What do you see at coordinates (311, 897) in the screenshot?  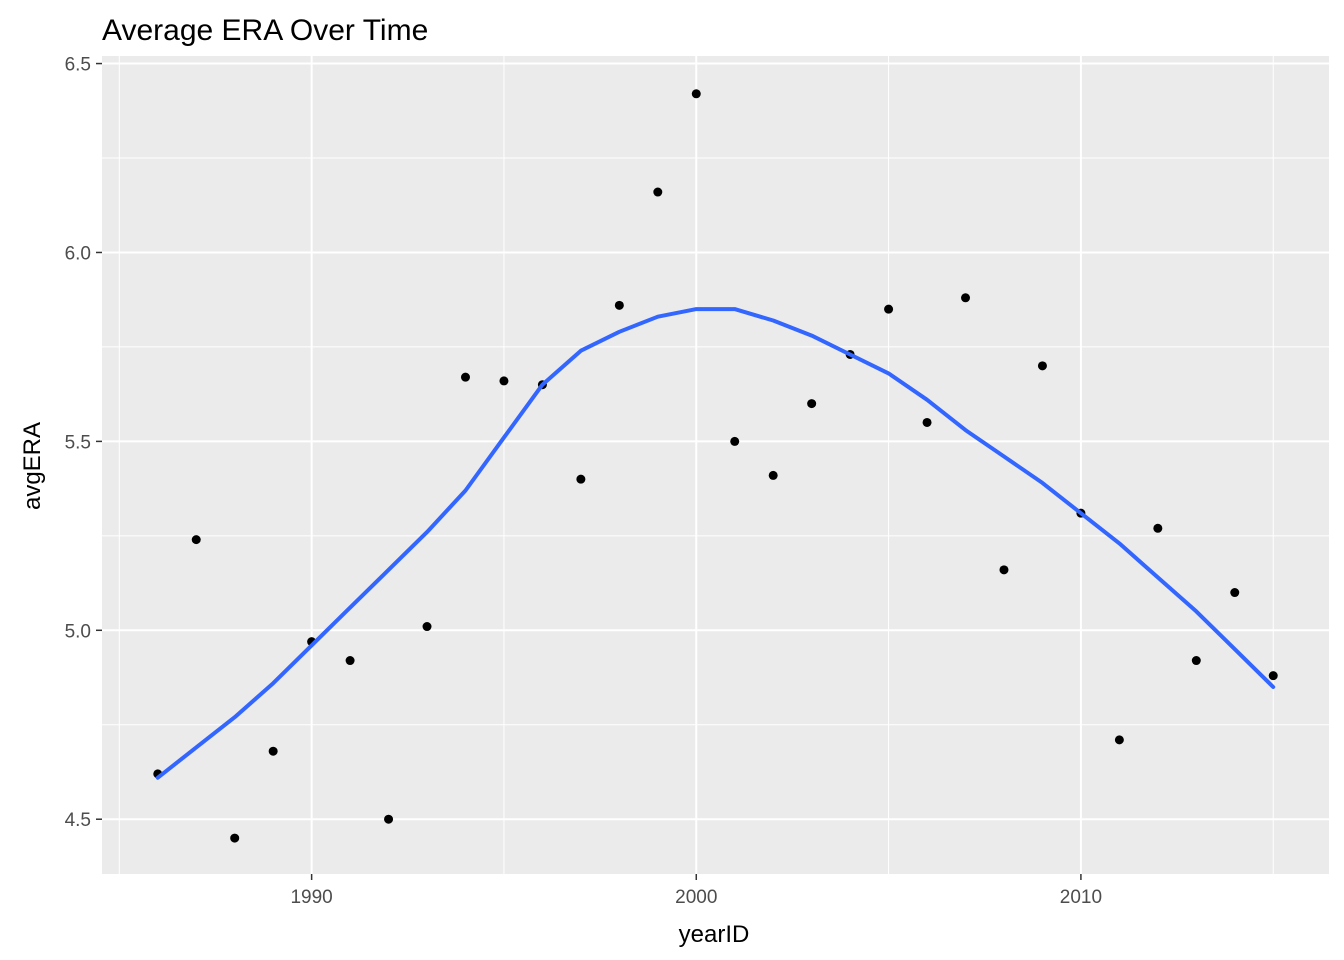 I see `x-tick-label: 1990` at bounding box center [311, 897].